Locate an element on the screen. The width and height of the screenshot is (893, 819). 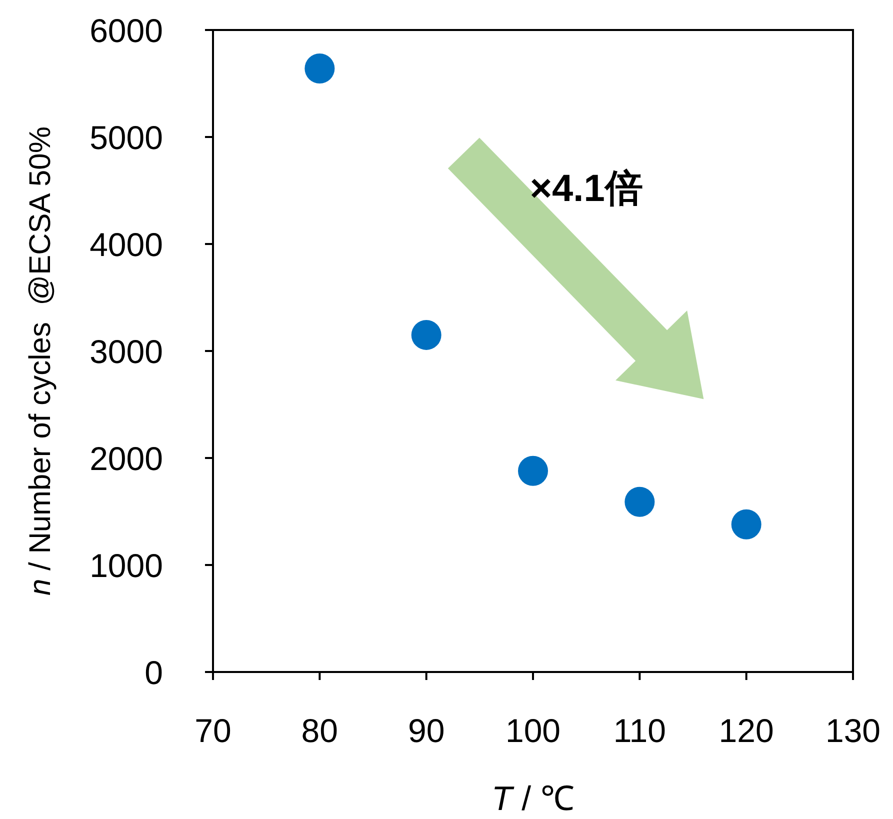
x-tick-label: 80 is located at coordinates (319, 730).